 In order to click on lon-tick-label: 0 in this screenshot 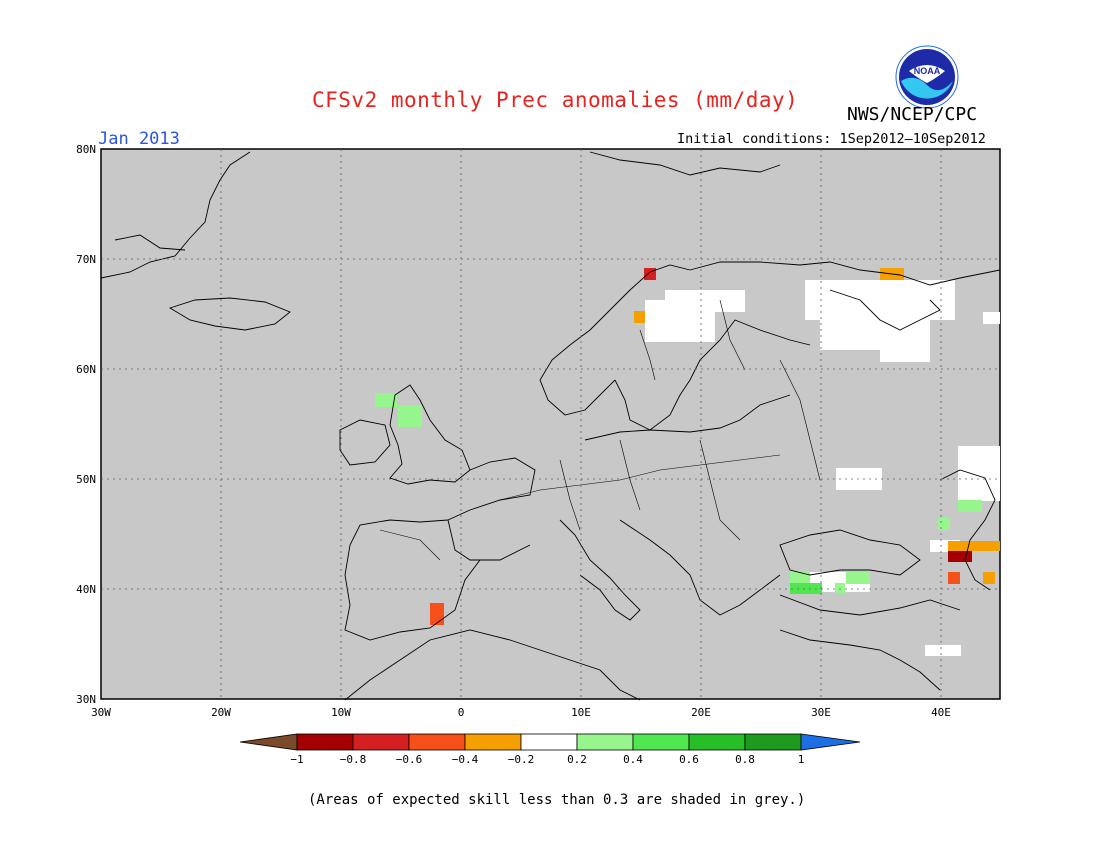, I will do `click(461, 712)`.